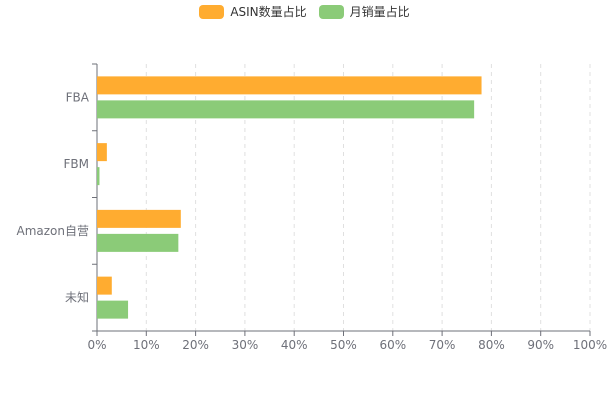 The width and height of the screenshot is (609, 400). I want to click on x-tick-label: 60%, so click(392, 345).